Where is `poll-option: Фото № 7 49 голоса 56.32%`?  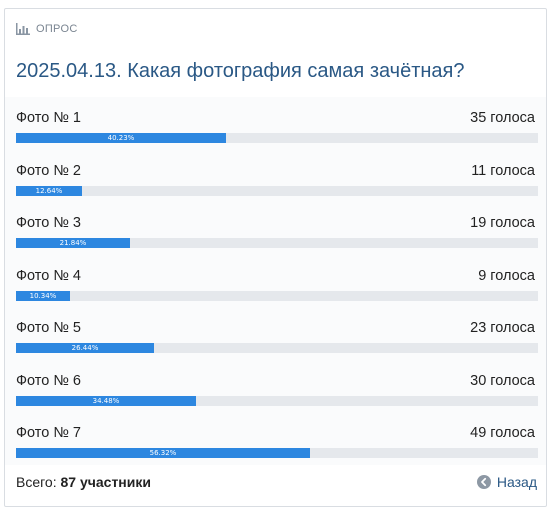 poll-option: Фото № 7 49 голоса 56.32% is located at coordinates (275, 438).